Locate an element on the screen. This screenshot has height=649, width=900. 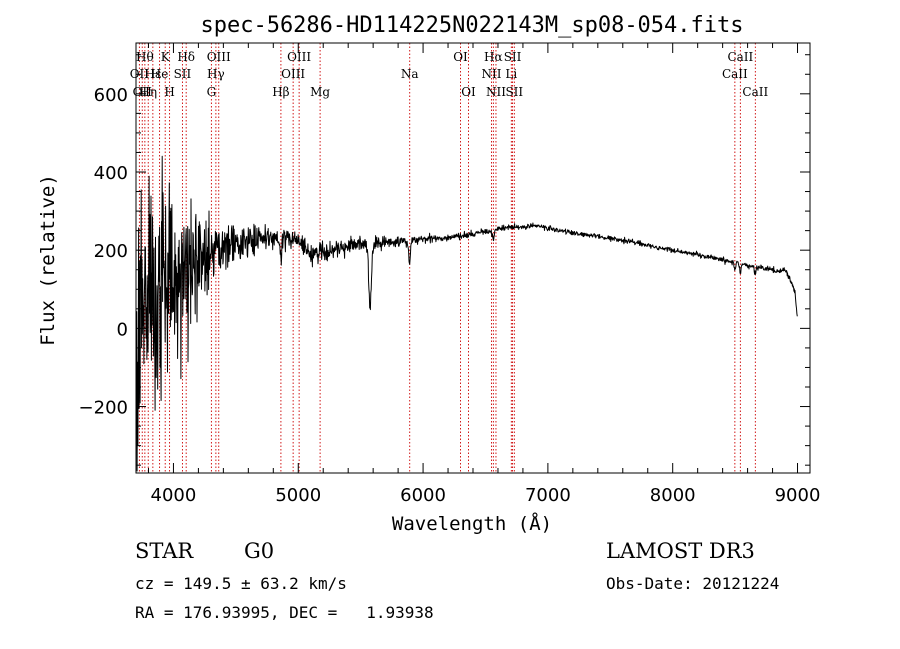
marker-label: He is located at coordinates (160, 74).